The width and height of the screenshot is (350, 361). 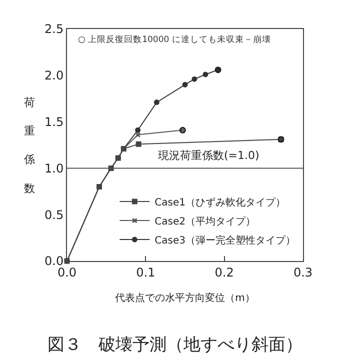 What do you see at coordinates (209, 155) in the screenshot?
I see `ref-line-label: 現況荷重係数(=1.0)` at bounding box center [209, 155].